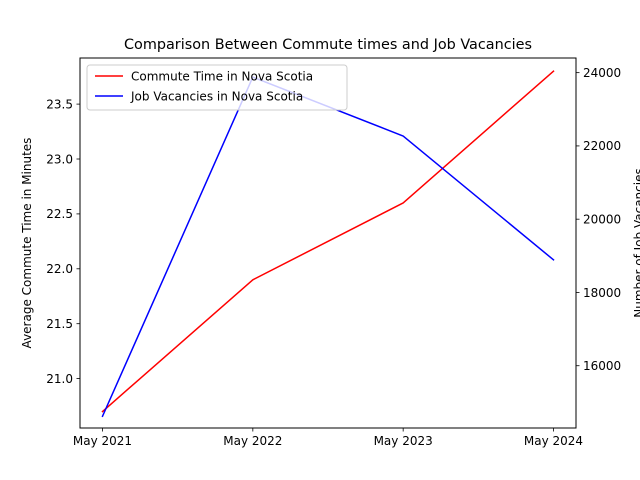  I want to click on left-y-tick-label: 23.5, so click(59, 104).